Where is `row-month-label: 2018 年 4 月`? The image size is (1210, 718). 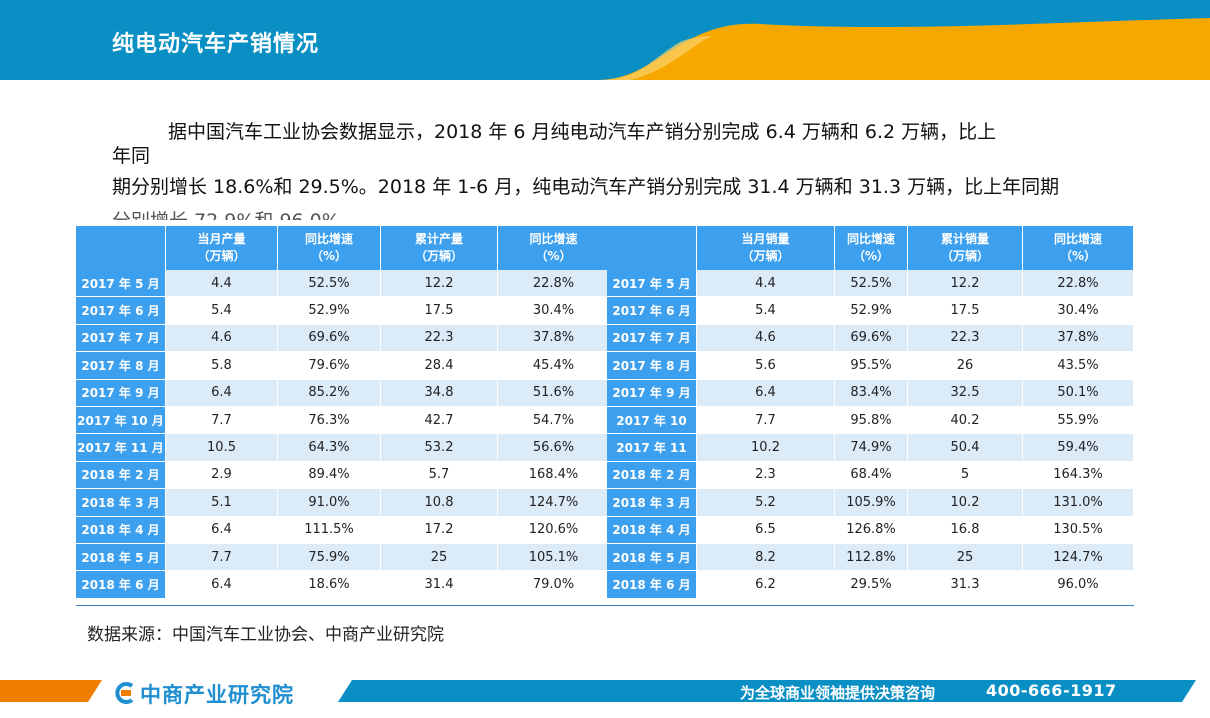 row-month-label: 2018 年 4 月 is located at coordinates (652, 530).